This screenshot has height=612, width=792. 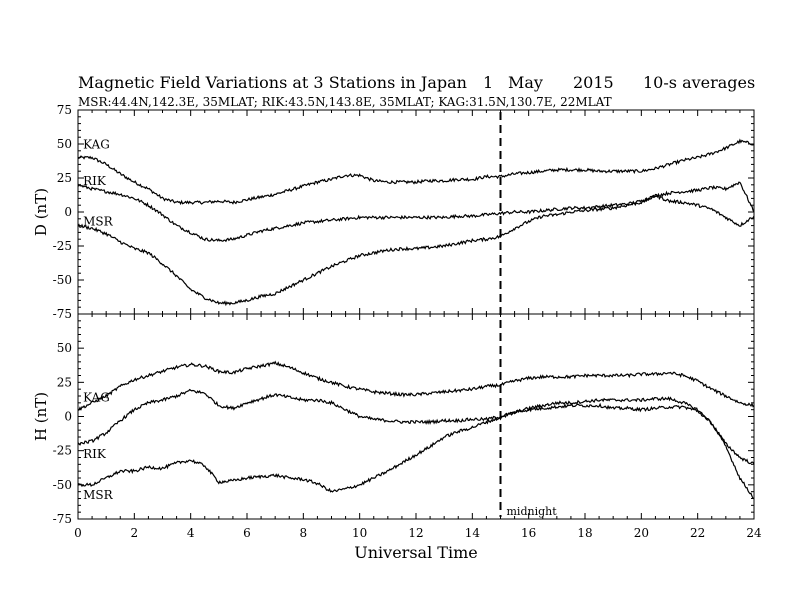 I want to click on x-tick-label: 6, so click(x=247, y=533).